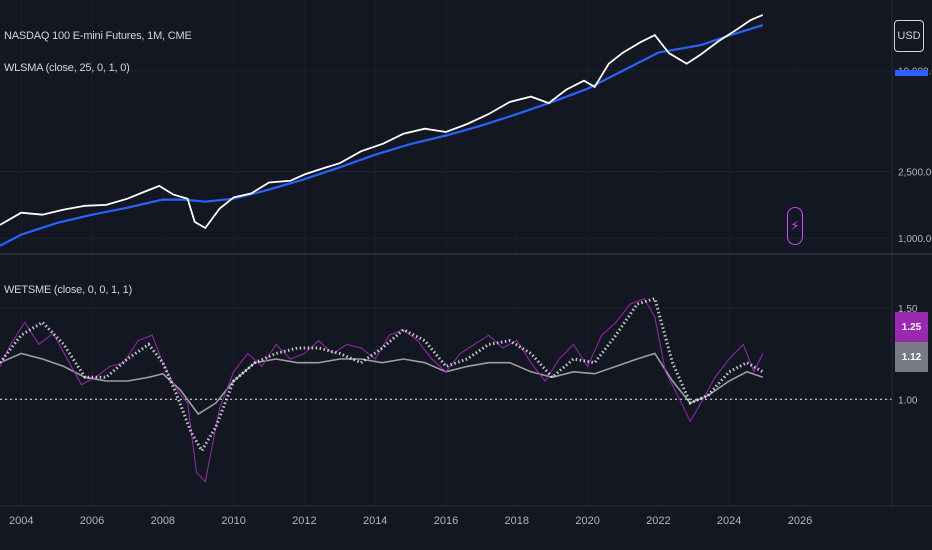  Describe the element at coordinates (233, 521) in the screenshot. I see `time-tick-label-3: 2010` at that location.